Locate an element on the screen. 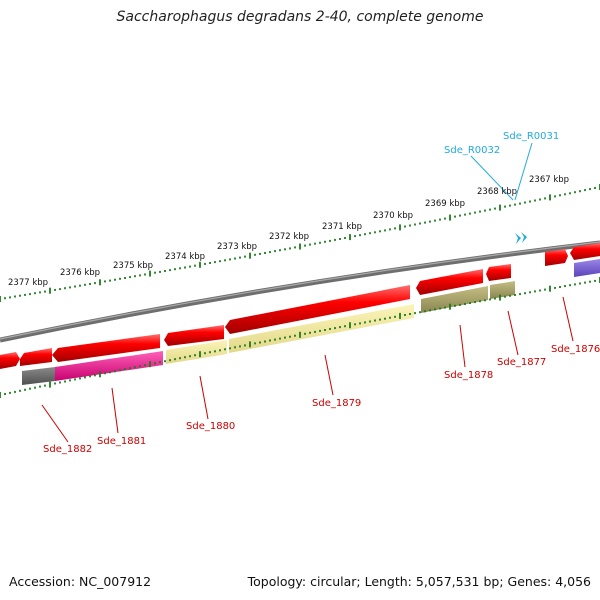 The height and width of the screenshot is (600, 600). gene-label: Sde_1879 is located at coordinates (336, 403).